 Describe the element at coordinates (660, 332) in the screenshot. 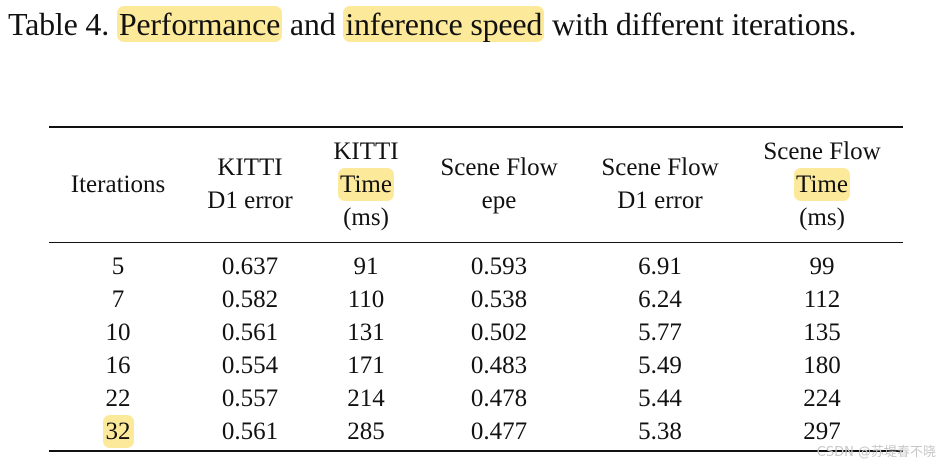

I see `cell-sceneflow-d1-error: 5.77` at that location.